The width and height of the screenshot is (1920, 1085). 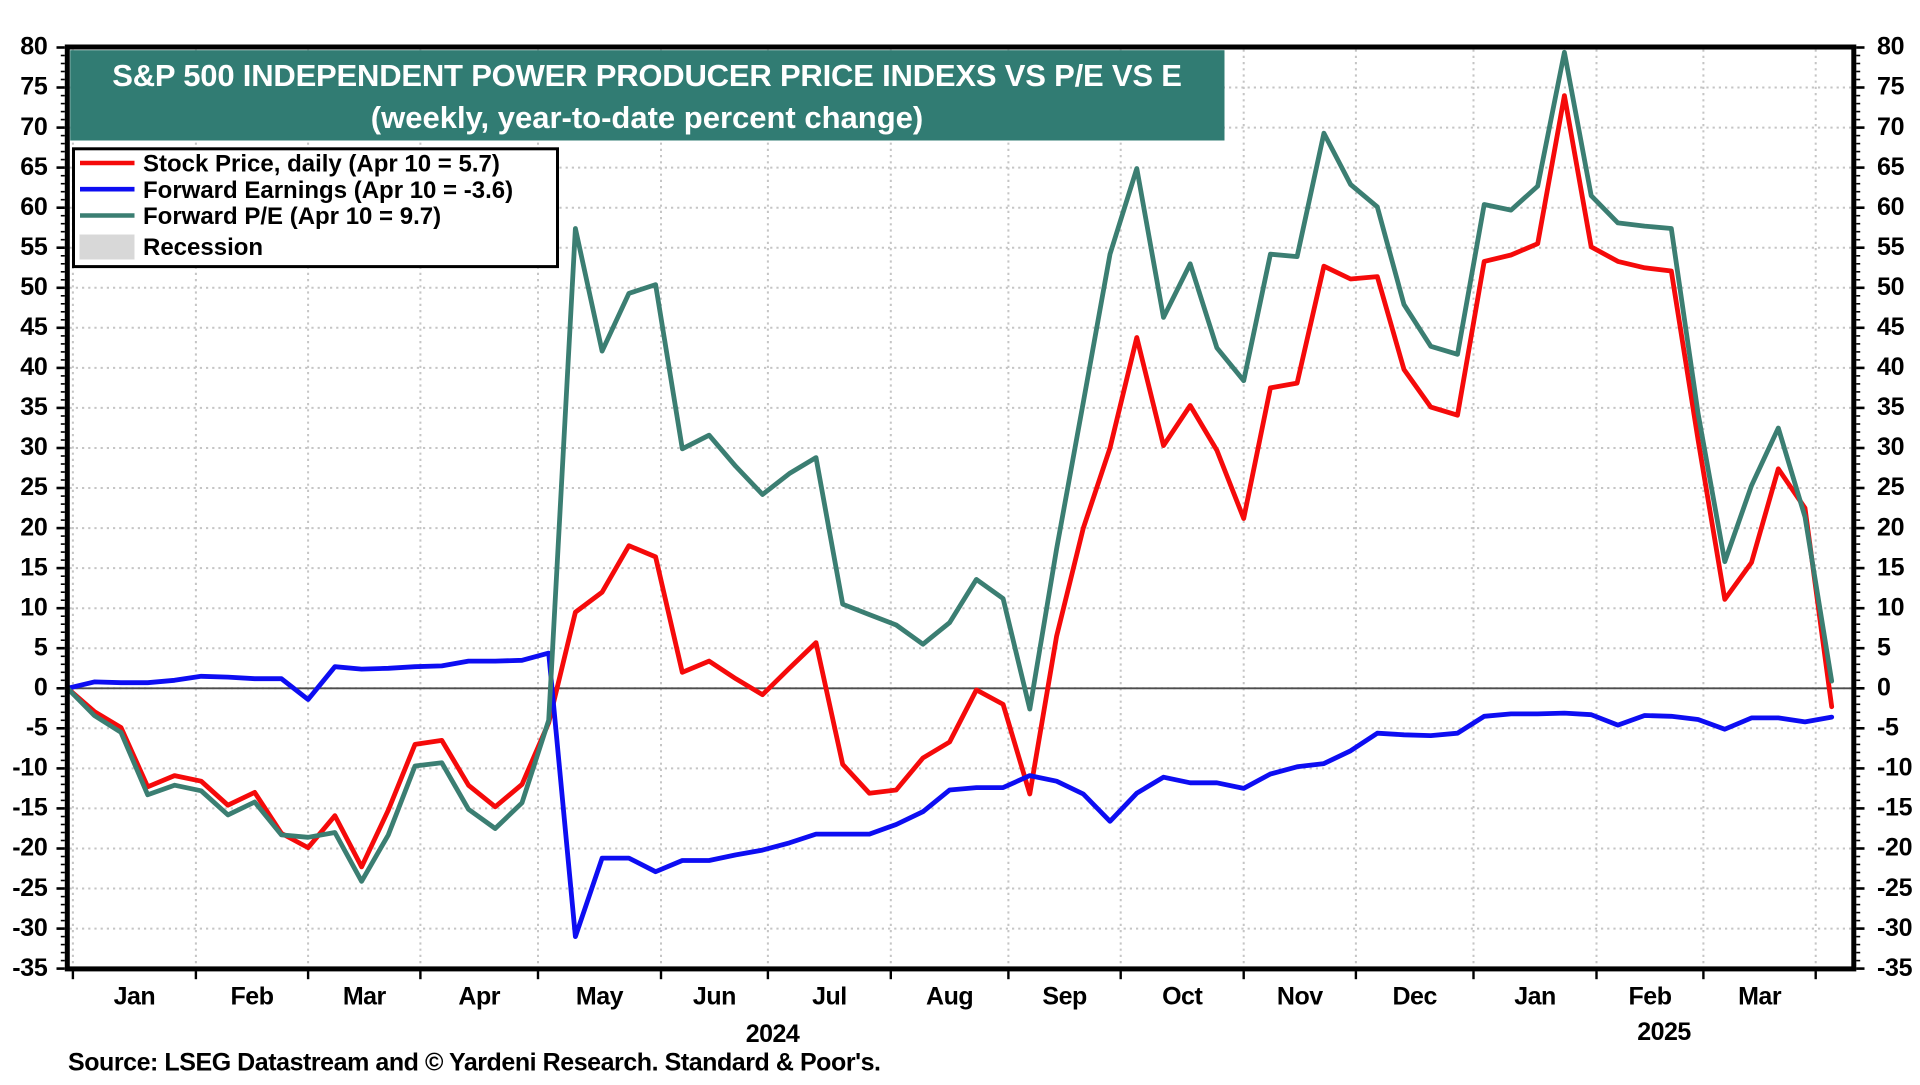 What do you see at coordinates (1664, 1032) in the screenshot?
I see `svg-text: 2025` at bounding box center [1664, 1032].